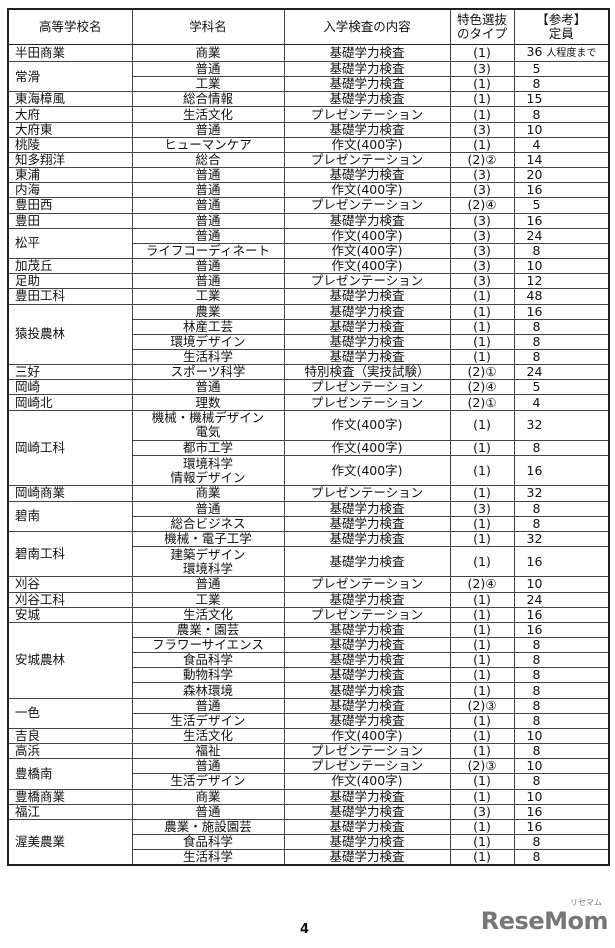 The height and width of the screenshot is (948, 615). What do you see at coordinates (534, 266) in the screenshot?
I see `quota-value: 10` at bounding box center [534, 266].